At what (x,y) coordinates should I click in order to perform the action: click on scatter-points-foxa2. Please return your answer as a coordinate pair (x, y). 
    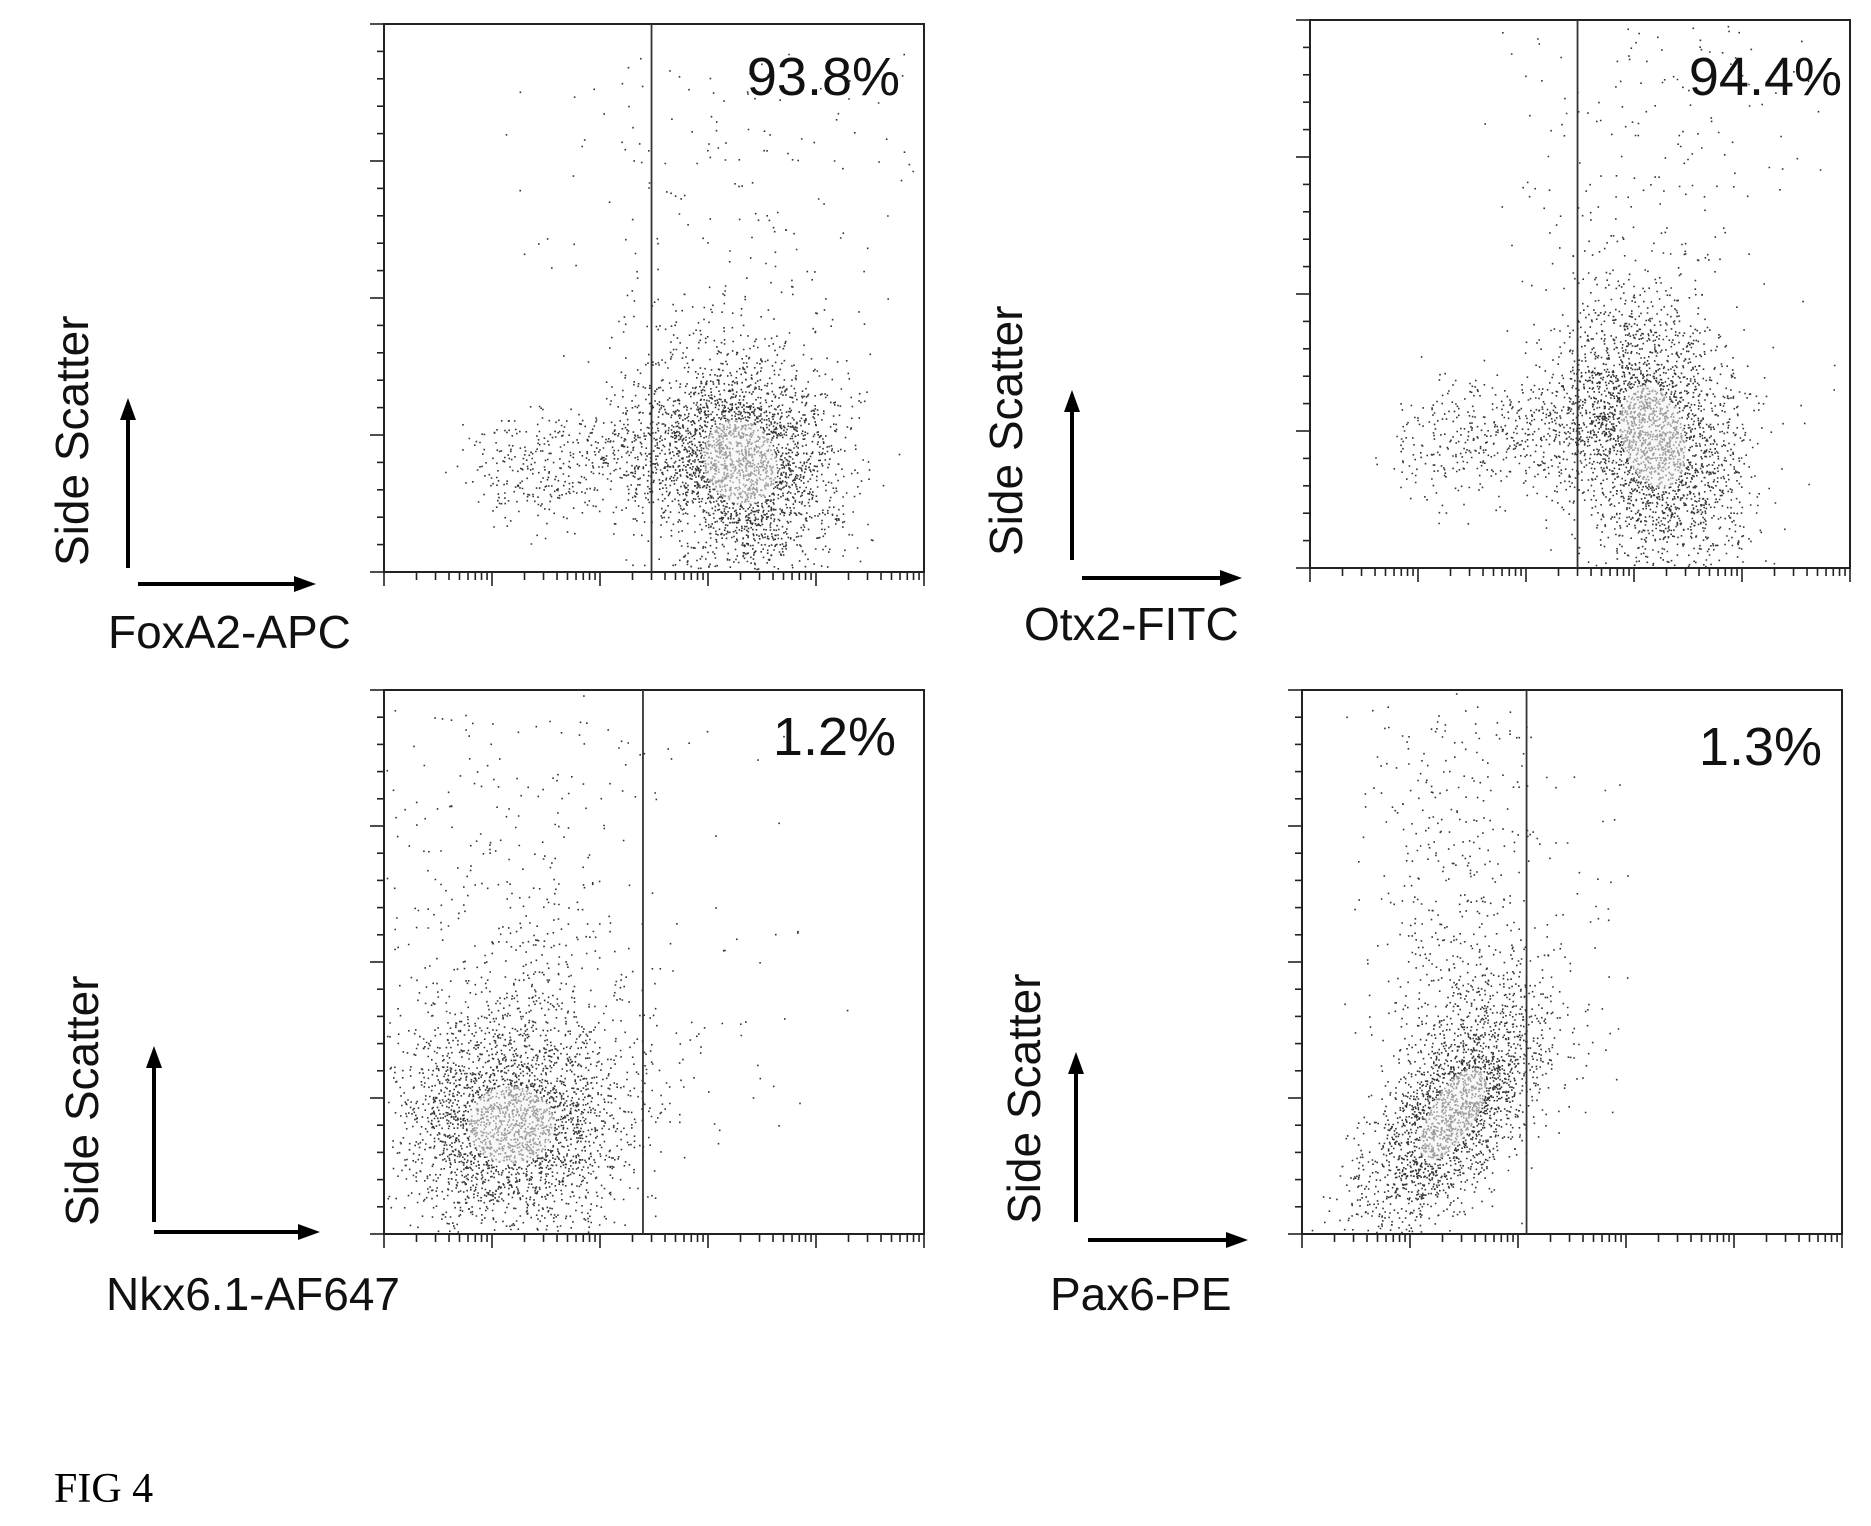
    Looking at the image, I should click on (679, 312).